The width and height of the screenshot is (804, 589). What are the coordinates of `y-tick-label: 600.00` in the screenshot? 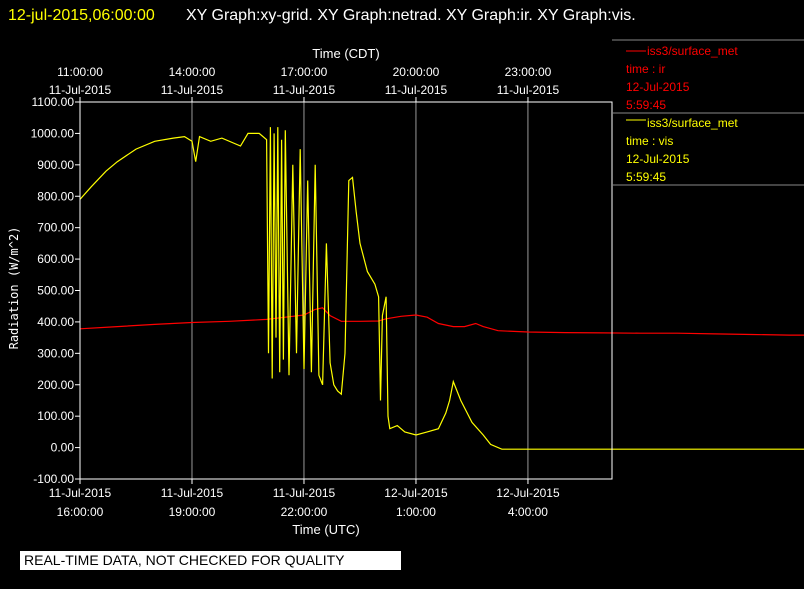 It's located at (55, 259).